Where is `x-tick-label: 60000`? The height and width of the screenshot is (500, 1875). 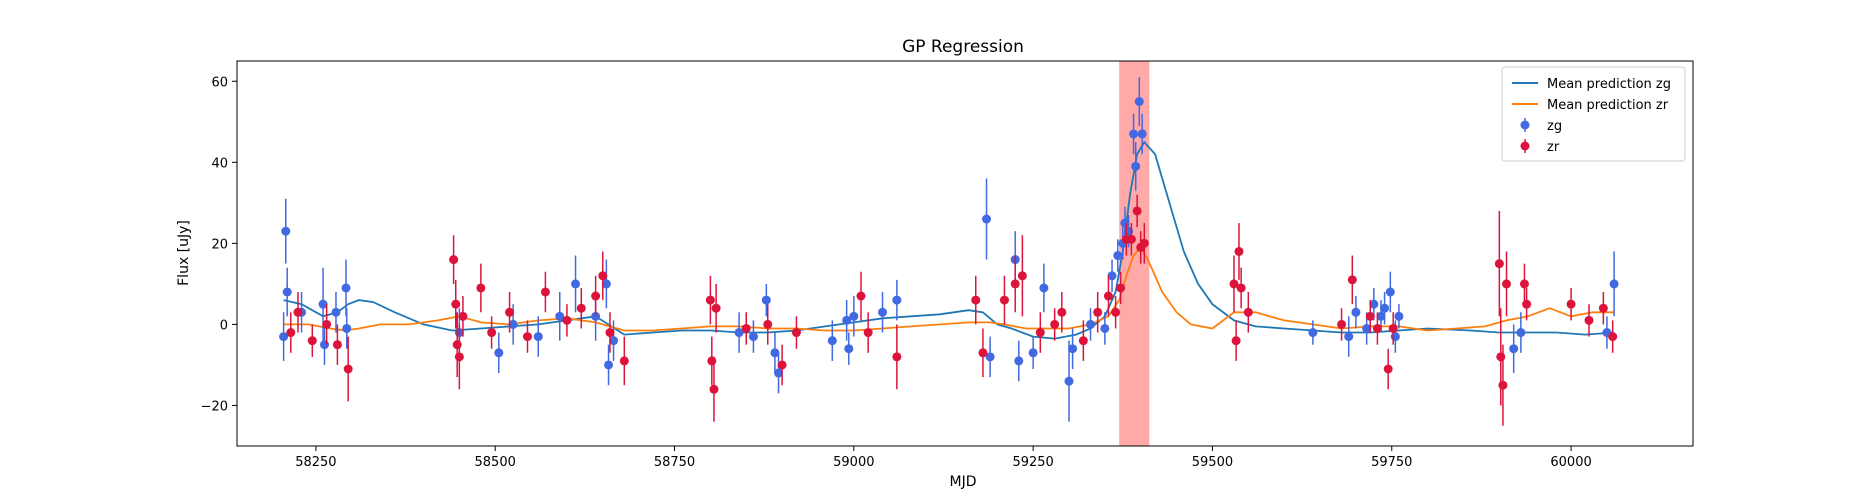 x-tick-label: 60000 is located at coordinates (1570, 462).